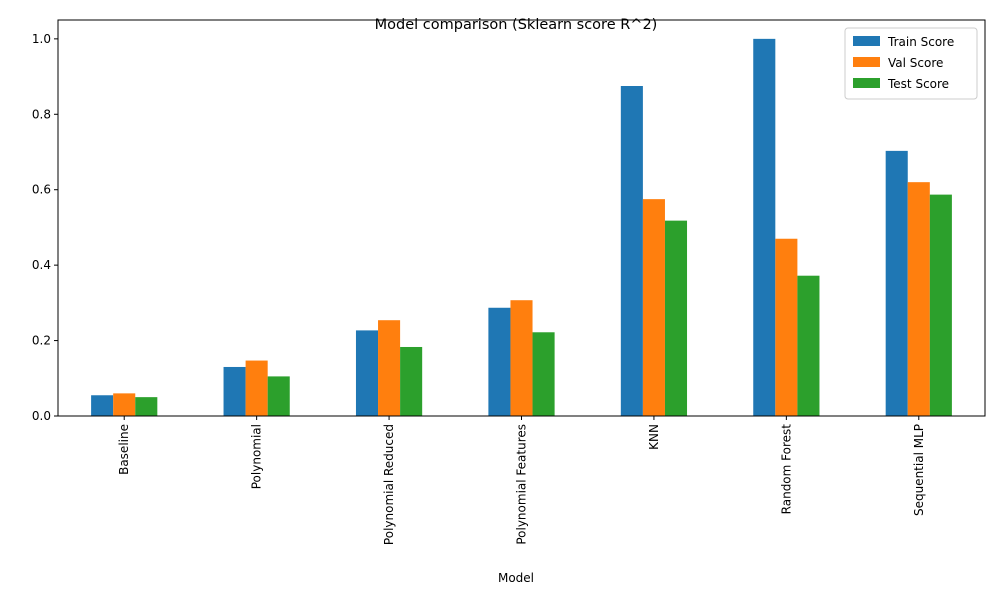 This screenshot has height=604, width=1000. Describe the element at coordinates (919, 470) in the screenshot. I see `x-tick-label: Sequential MLP` at that location.